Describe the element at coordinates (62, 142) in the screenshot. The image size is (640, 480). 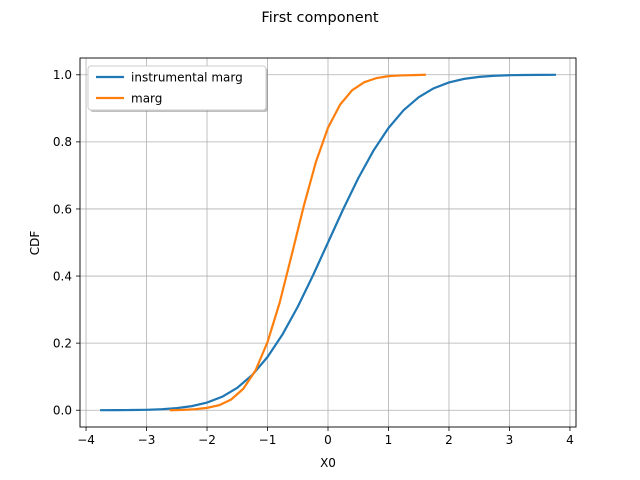
I see `y-tick-label: 0.8` at that location.